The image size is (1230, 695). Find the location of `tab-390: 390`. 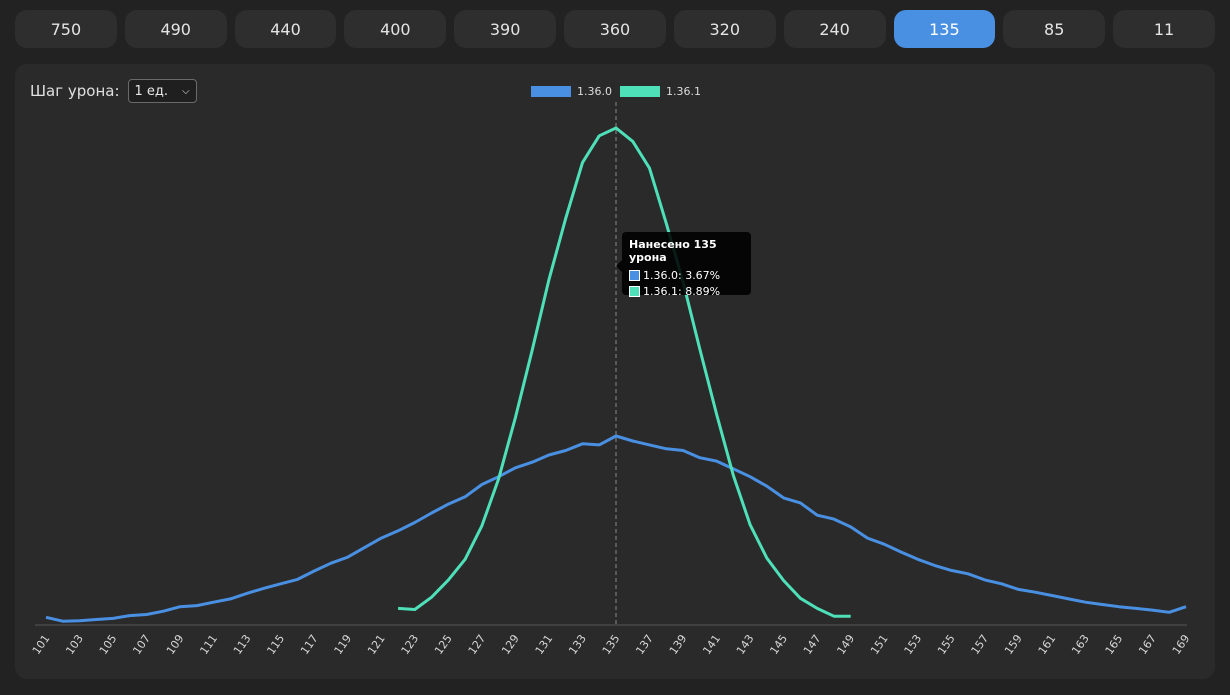

tab-390: 390 is located at coordinates (505, 29).